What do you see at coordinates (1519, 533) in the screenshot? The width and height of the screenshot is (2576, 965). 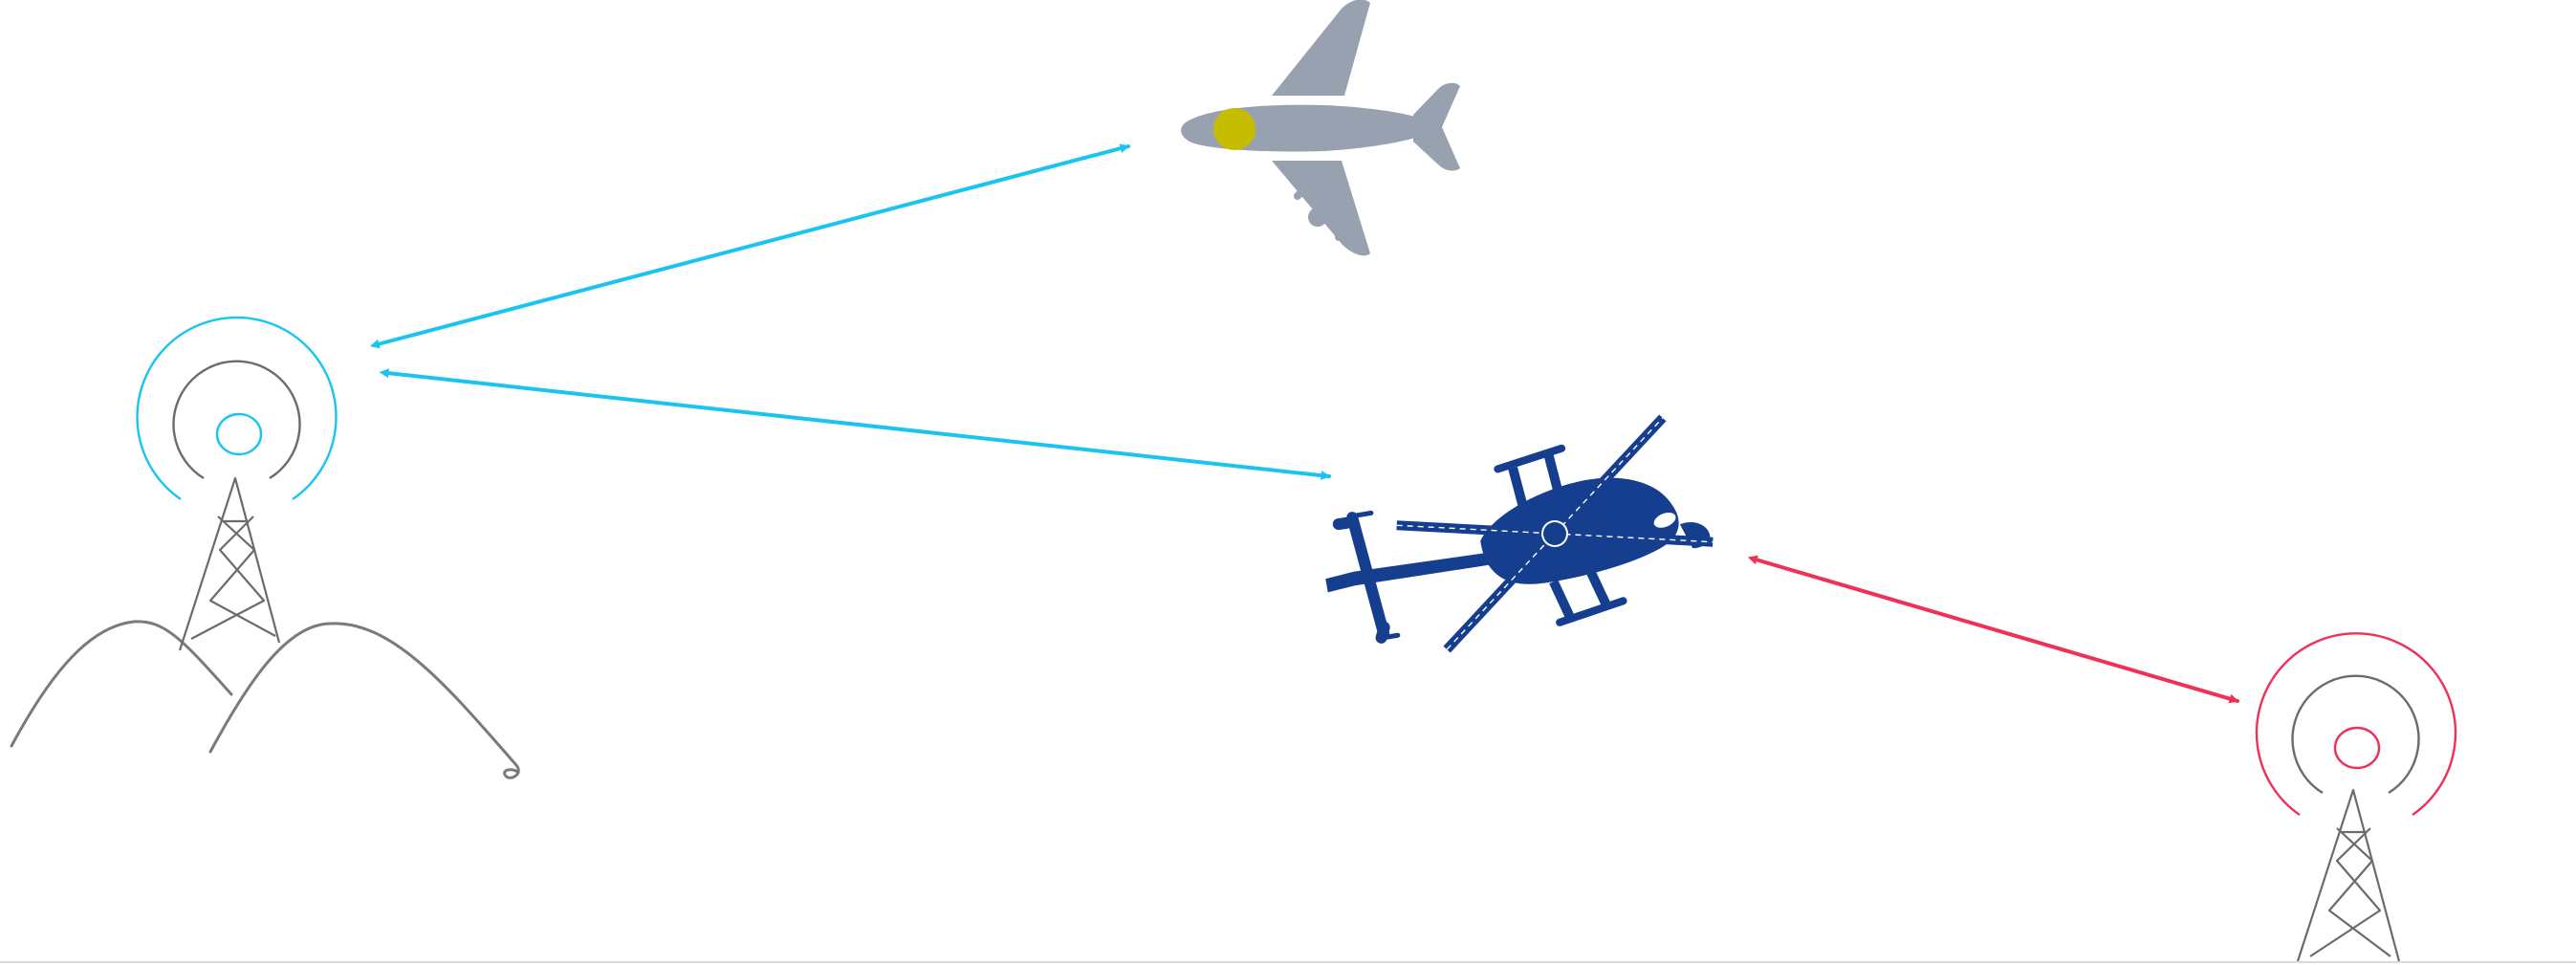 I see `helicopter-icon` at bounding box center [1519, 533].